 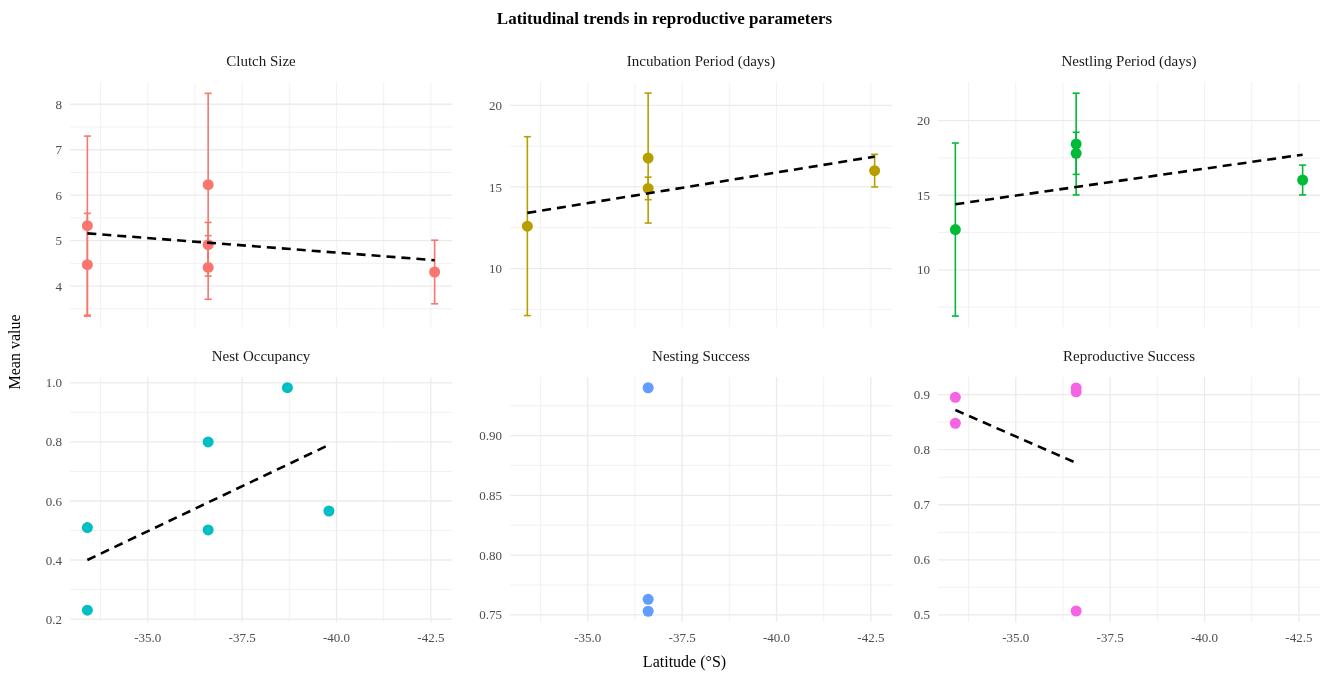 I want to click on chart-title: Nesting Success, so click(x=701, y=356).